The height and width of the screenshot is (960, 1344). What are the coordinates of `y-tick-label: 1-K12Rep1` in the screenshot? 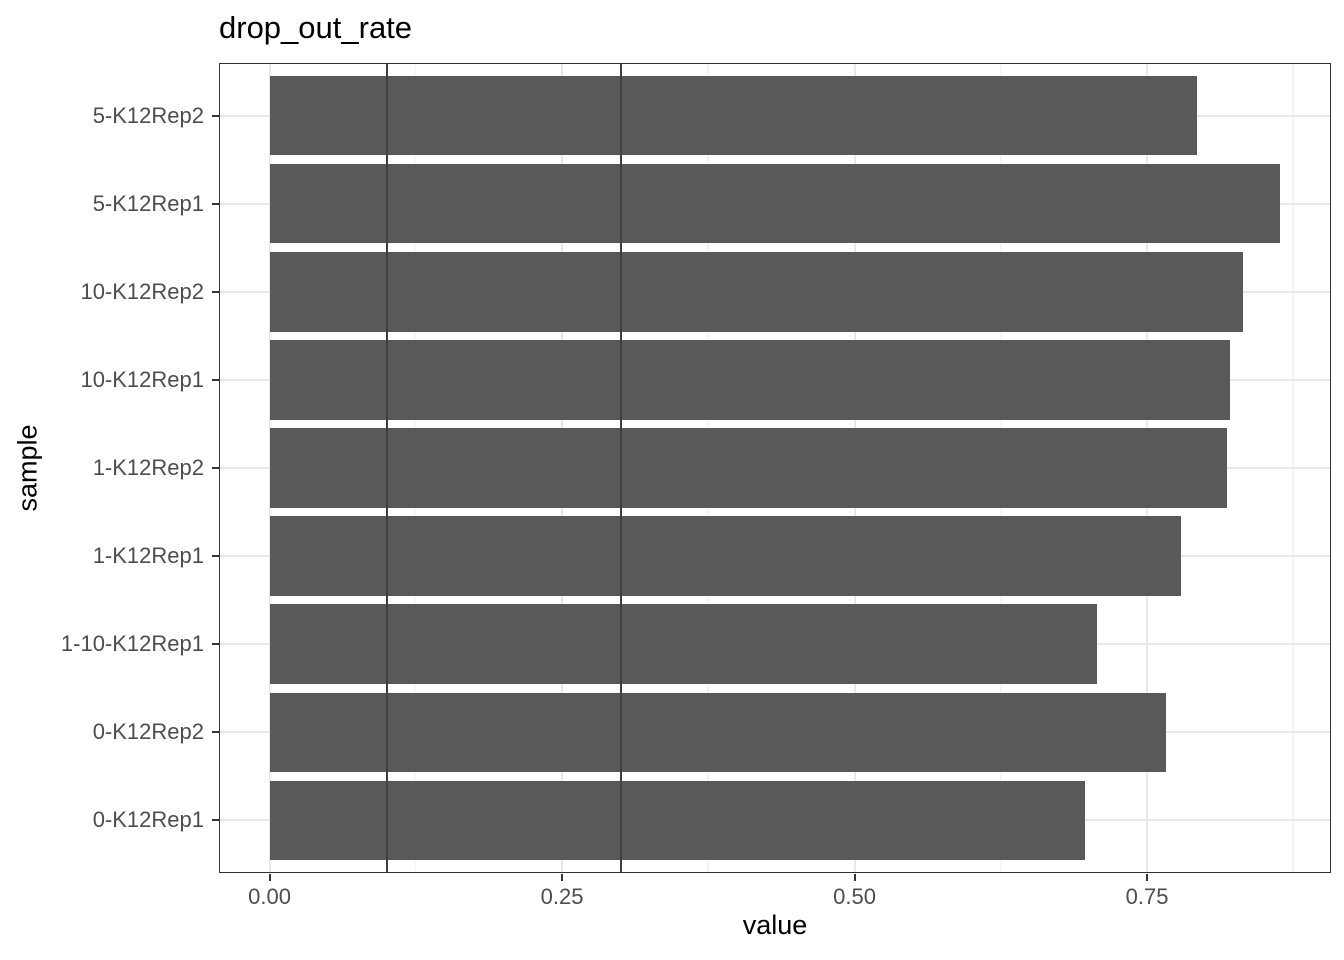 It's located at (148, 556).